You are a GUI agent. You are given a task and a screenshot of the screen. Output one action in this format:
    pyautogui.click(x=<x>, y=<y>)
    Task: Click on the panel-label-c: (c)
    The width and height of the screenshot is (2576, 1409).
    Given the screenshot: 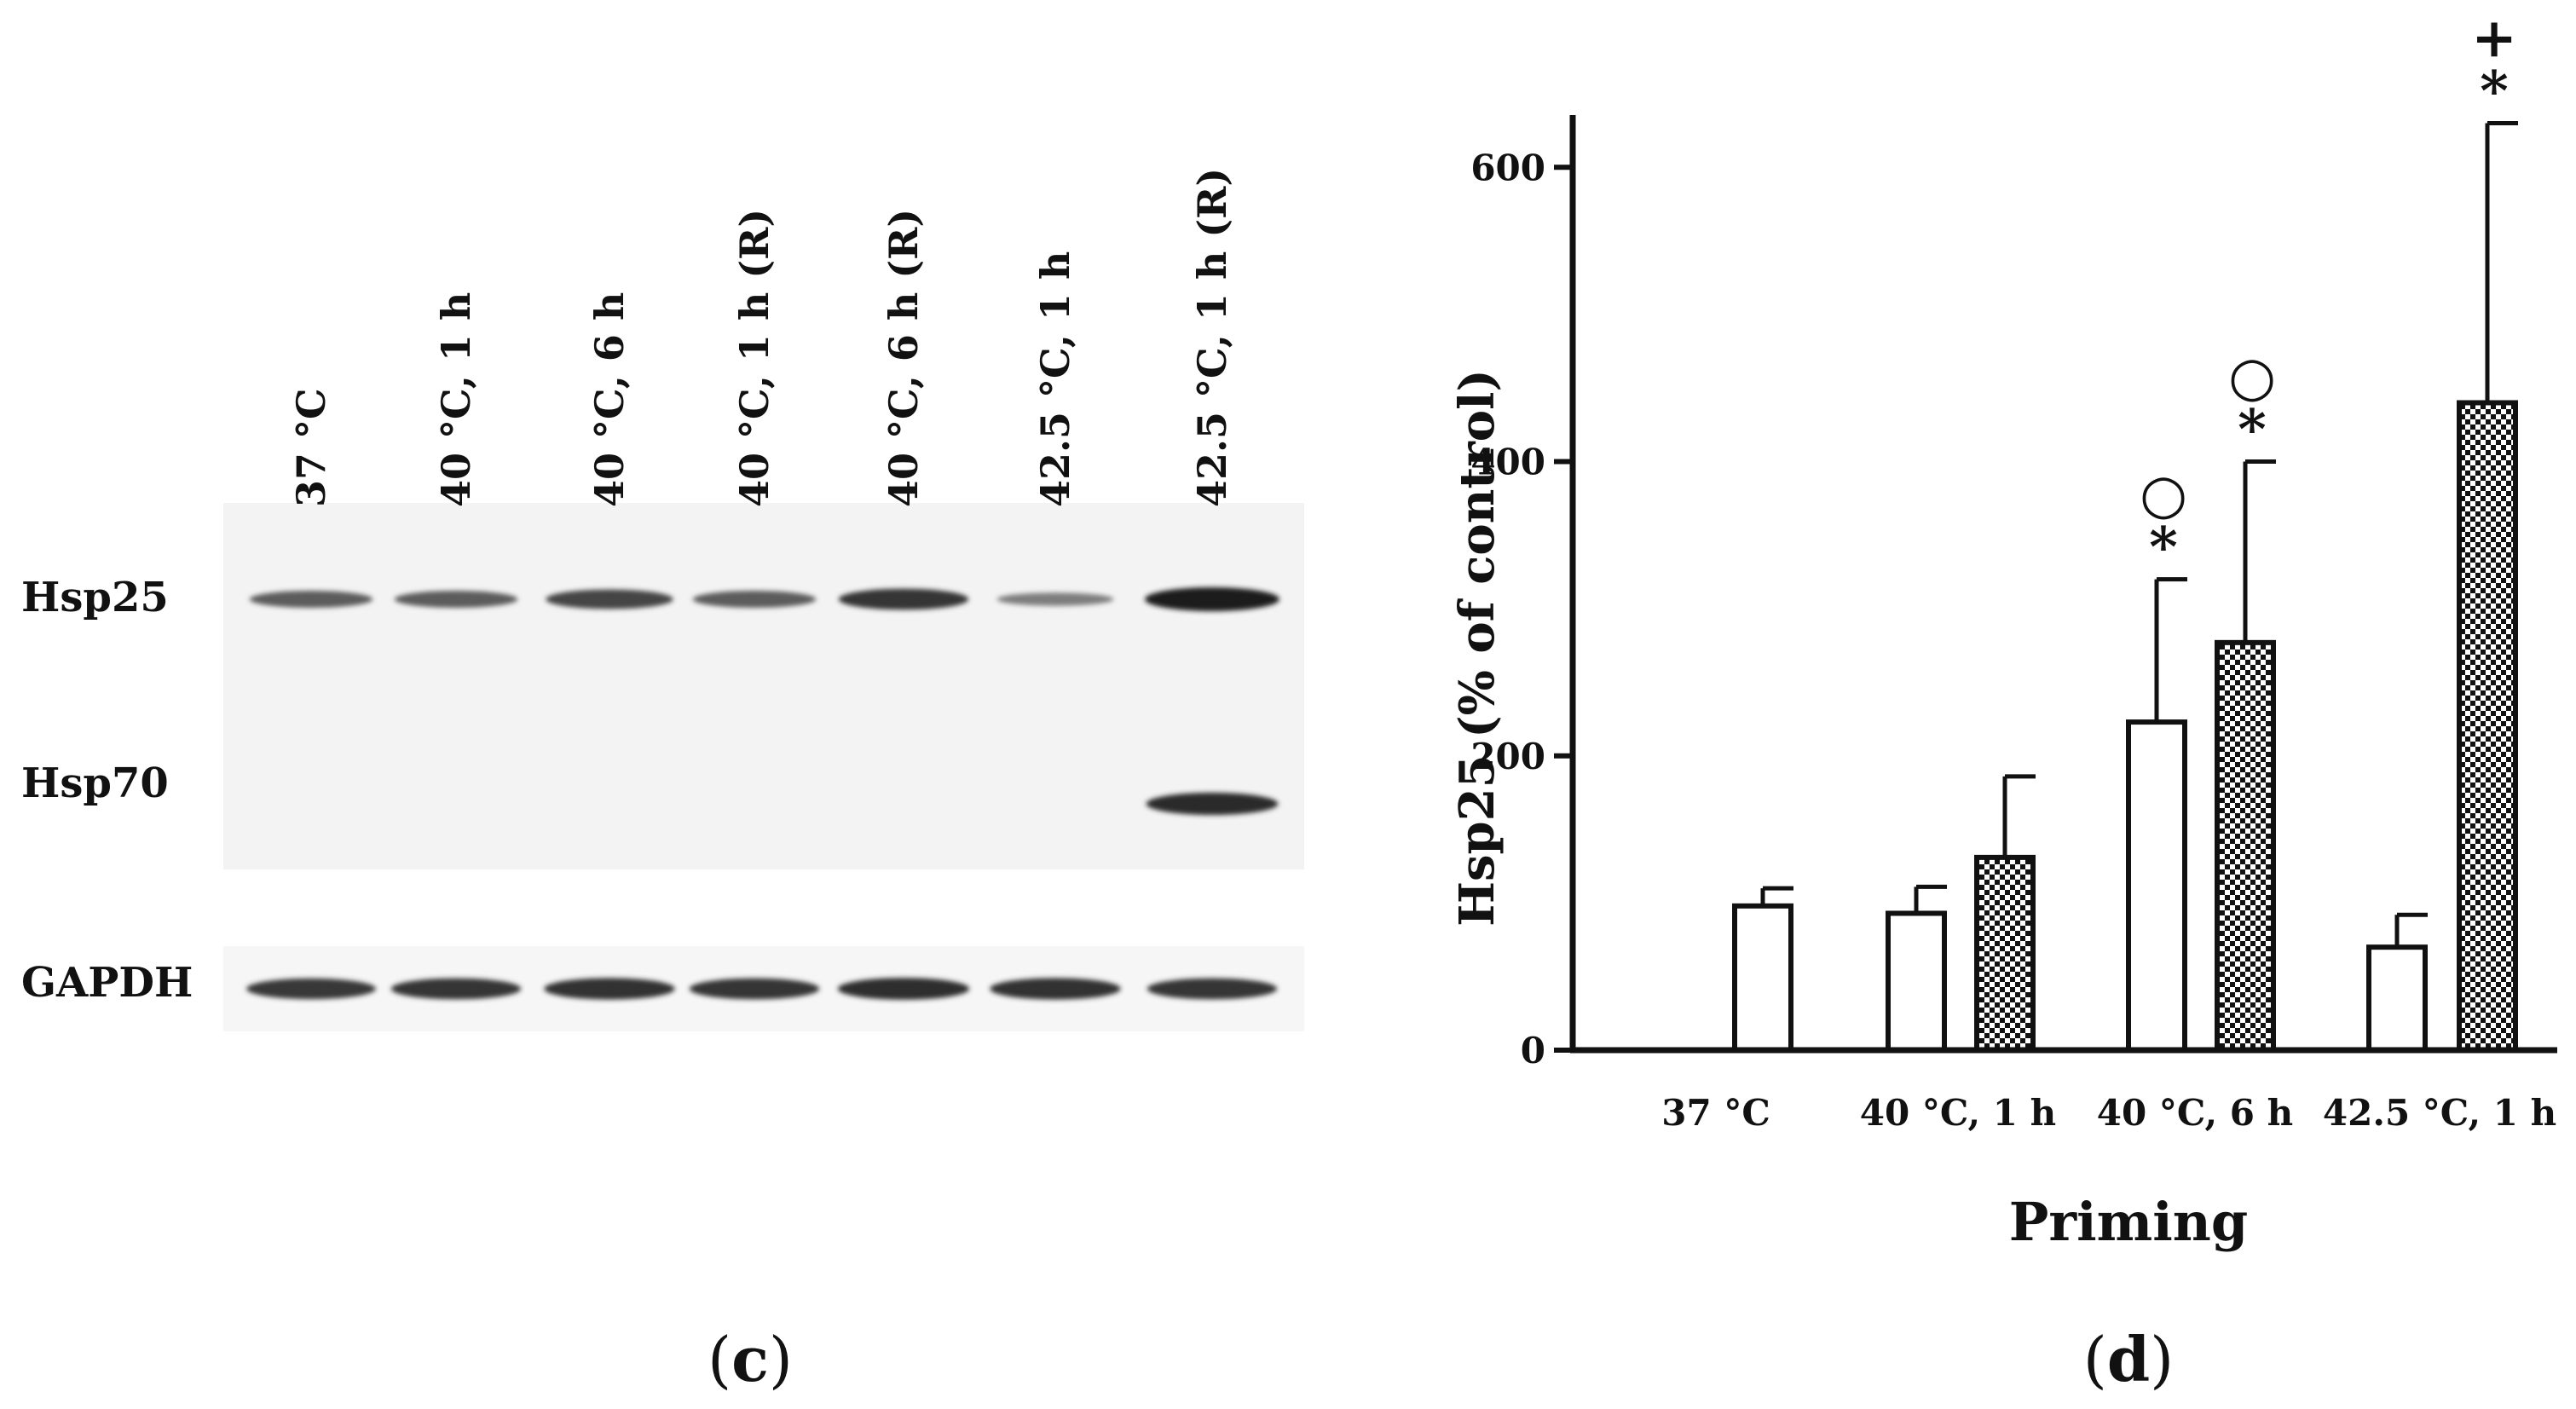 What is the action you would take?
    pyautogui.click(x=750, y=1359)
    